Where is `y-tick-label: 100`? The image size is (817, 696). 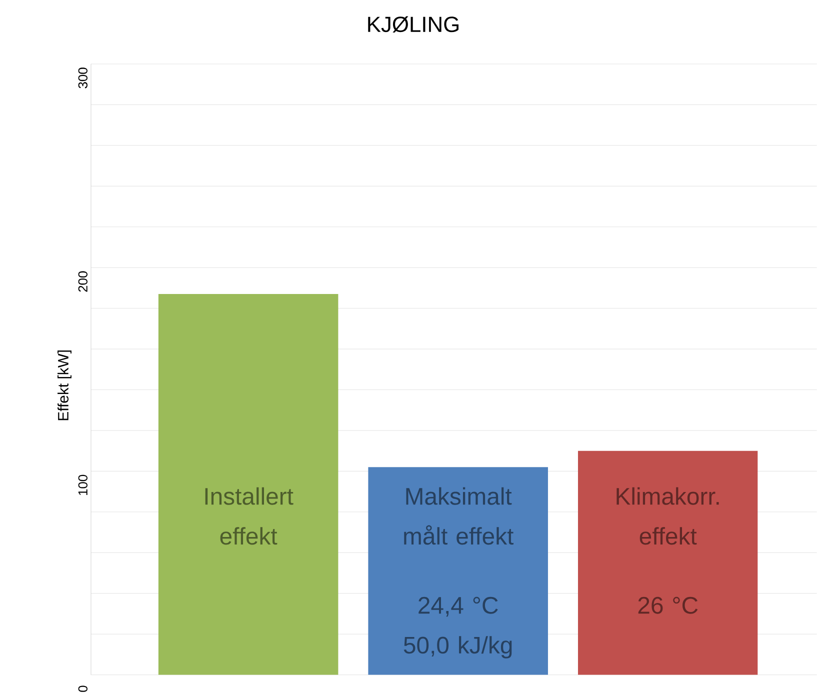
y-tick-label: 100 is located at coordinates (83, 485).